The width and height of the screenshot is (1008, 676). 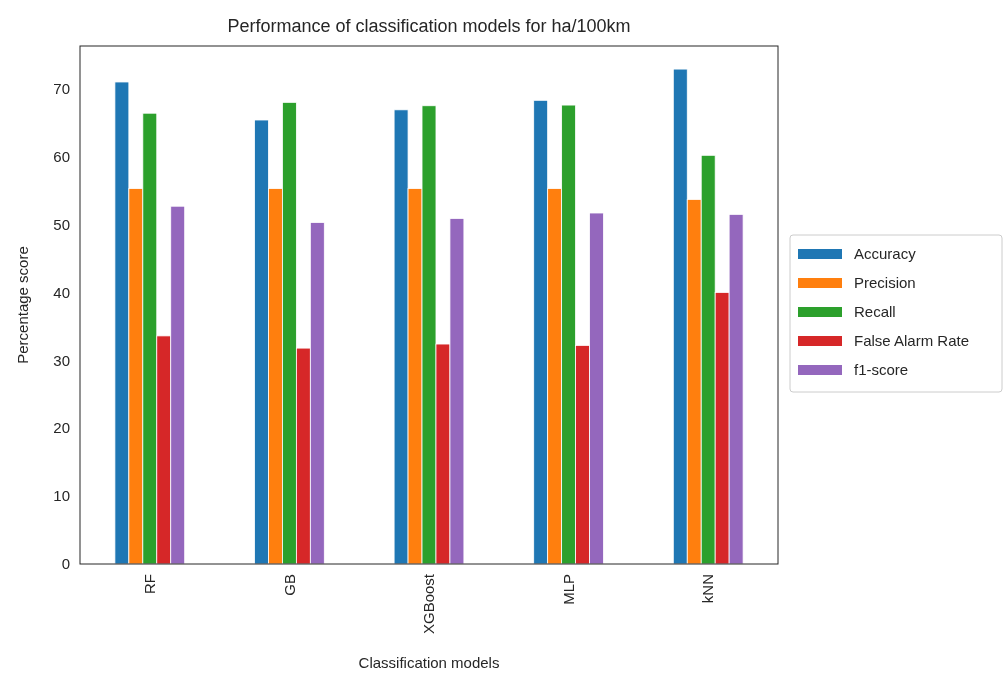 I want to click on legend-label: Recall, so click(x=875, y=312).